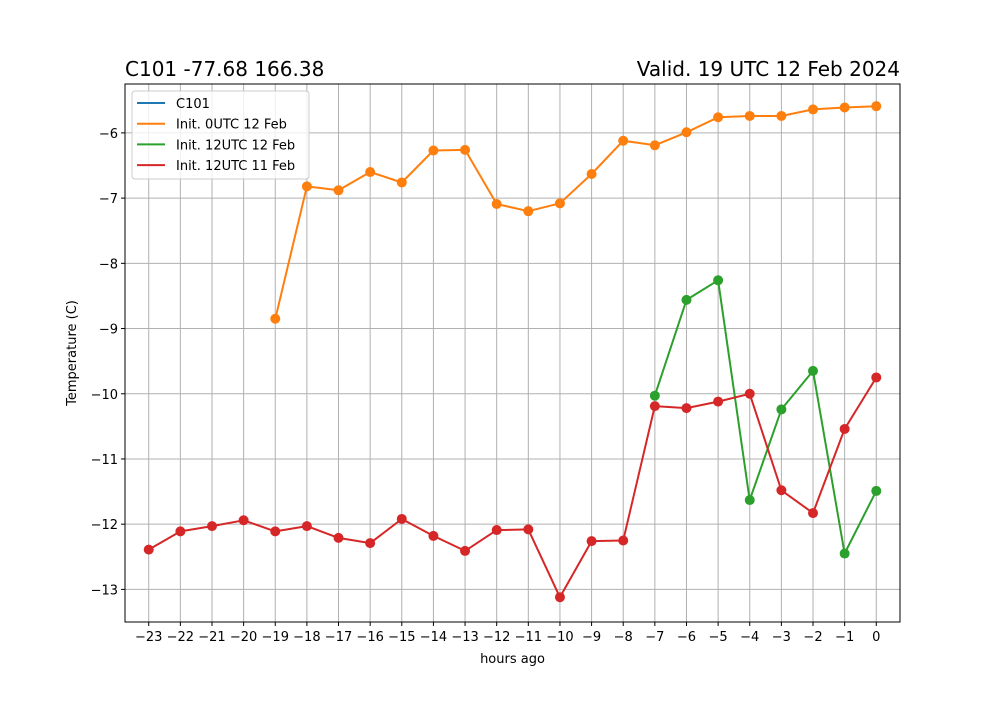 This screenshot has height=704, width=1000. Describe the element at coordinates (148, 637) in the screenshot. I see `x-tick-label: −23` at that location.